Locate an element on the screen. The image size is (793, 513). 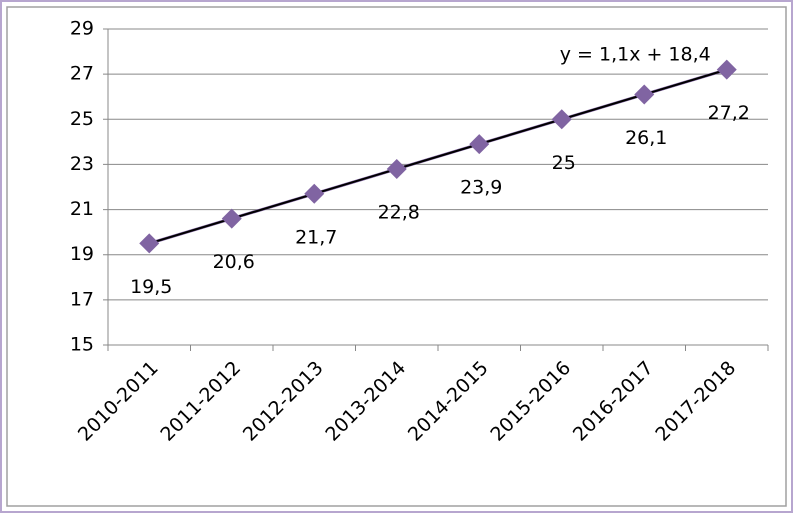
data-label: 23,9 is located at coordinates (481, 188).